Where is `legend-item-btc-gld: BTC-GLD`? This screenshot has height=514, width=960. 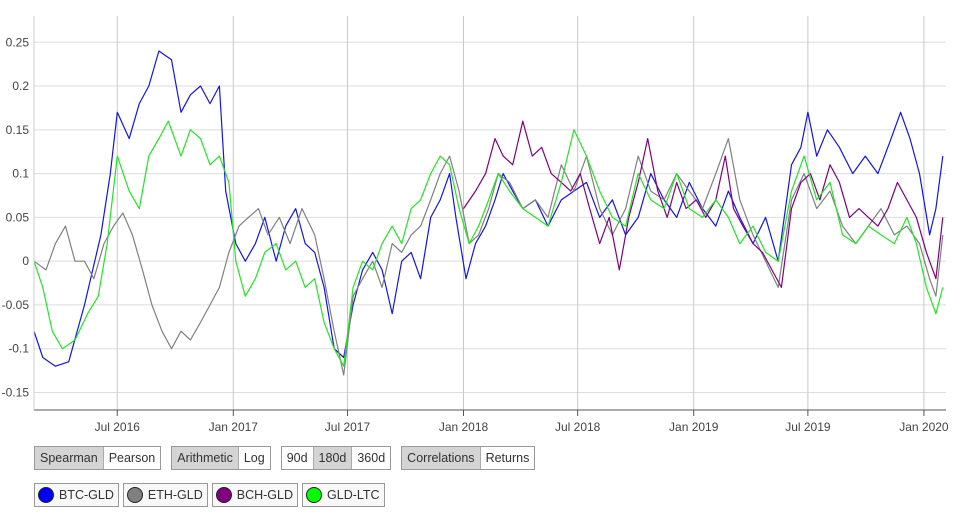
legend-item-btc-gld: BTC-GLD is located at coordinates (76, 495).